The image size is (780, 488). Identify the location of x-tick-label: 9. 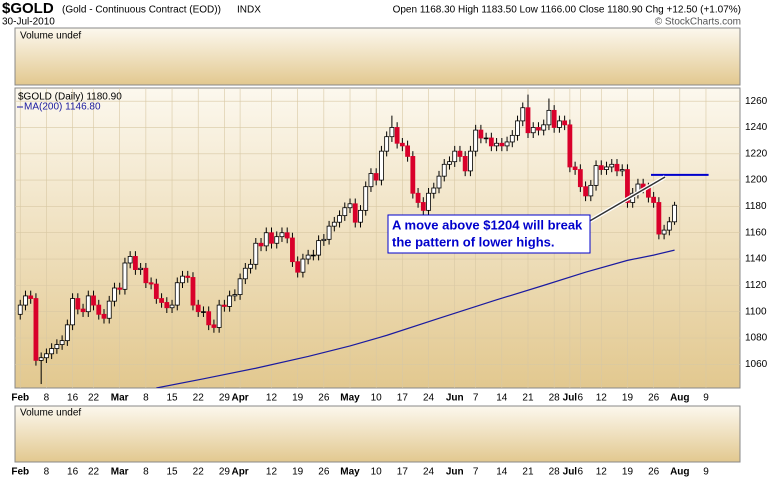
(706, 472).